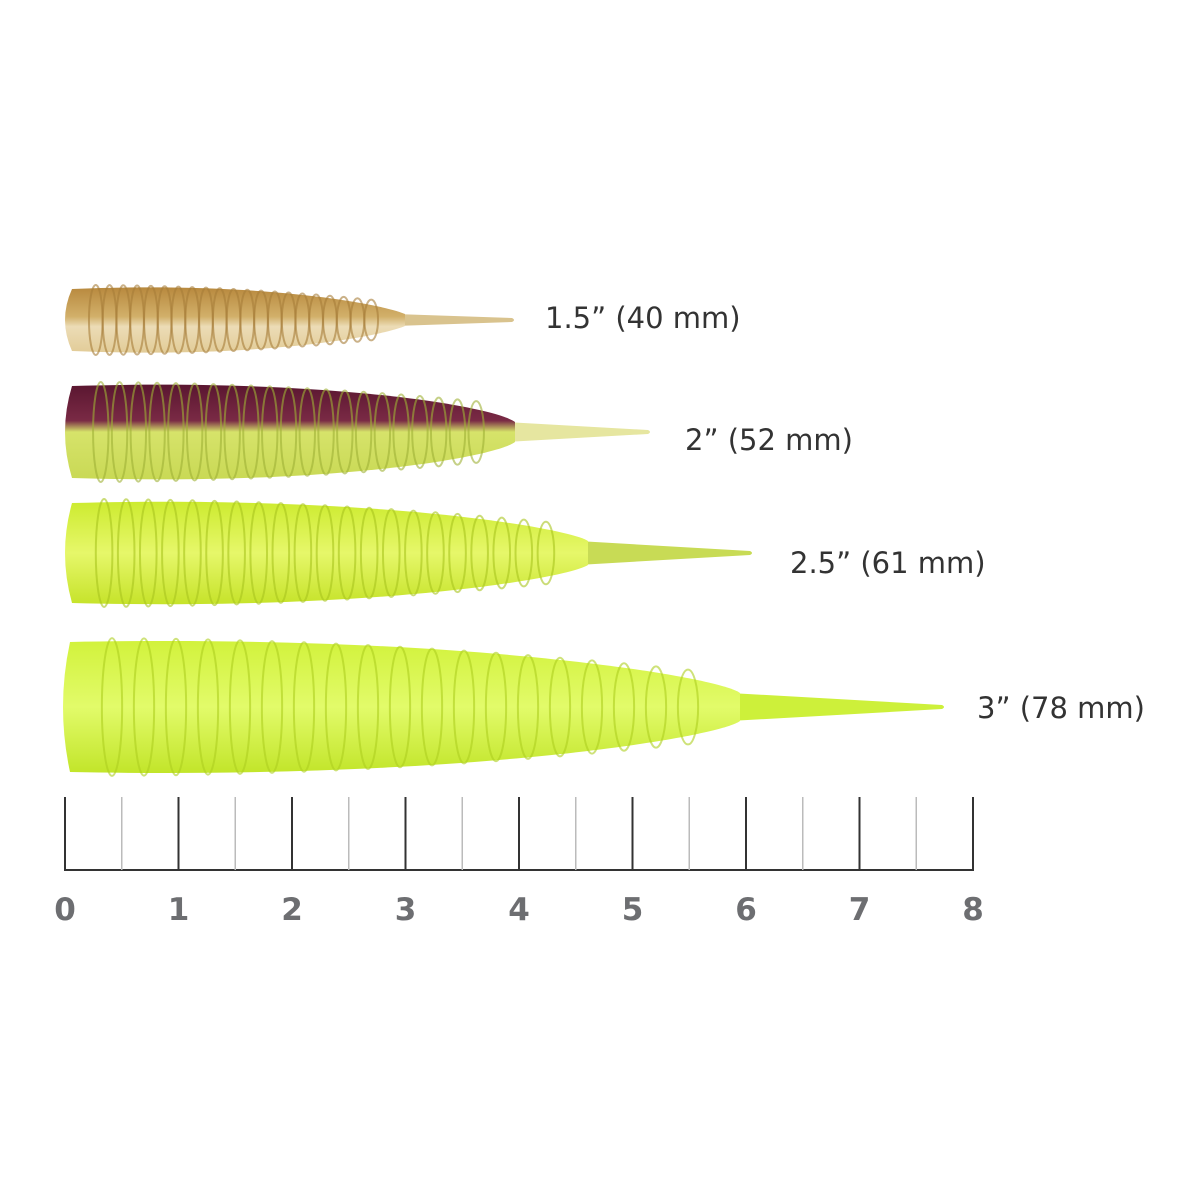 Image resolution: width=1200 pixels, height=1200 pixels. What do you see at coordinates (519, 910) in the screenshot?
I see `ruler-label: 4` at bounding box center [519, 910].